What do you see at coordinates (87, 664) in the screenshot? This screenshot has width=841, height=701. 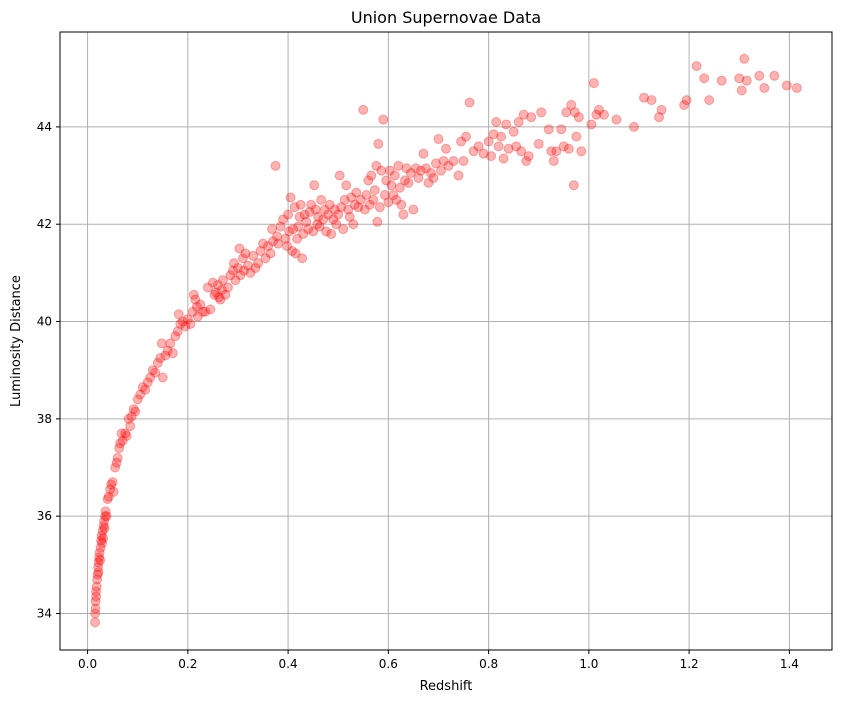 I see `x-tick-label: 0.0` at bounding box center [87, 664].